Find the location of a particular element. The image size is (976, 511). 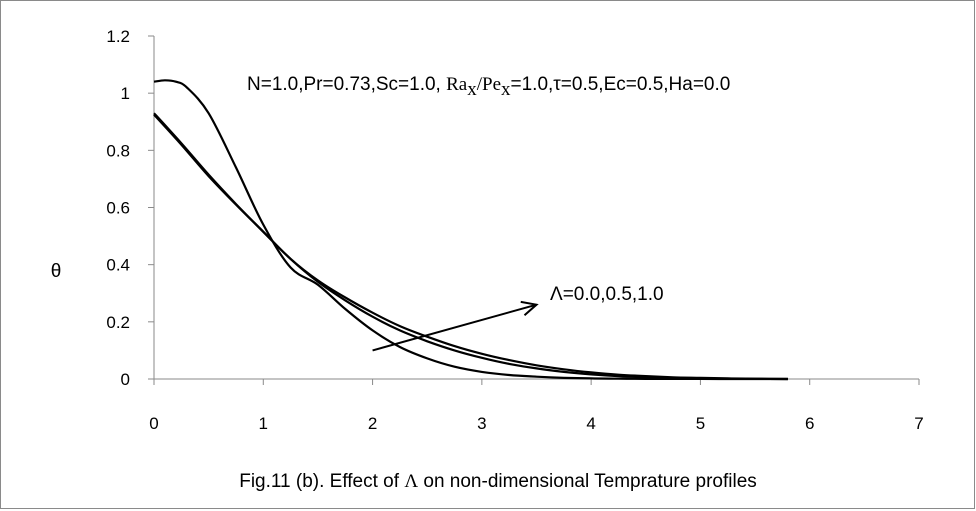

y-tick-label: 0.2 is located at coordinates (118, 322).